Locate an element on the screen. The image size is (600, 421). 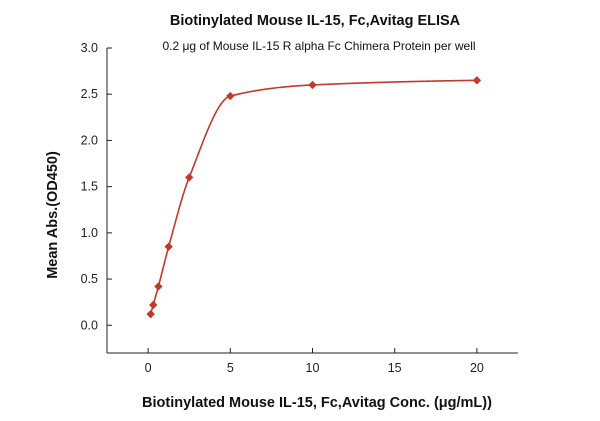
x-ticks: 0 5 10 15 20 is located at coordinates (314, 361).